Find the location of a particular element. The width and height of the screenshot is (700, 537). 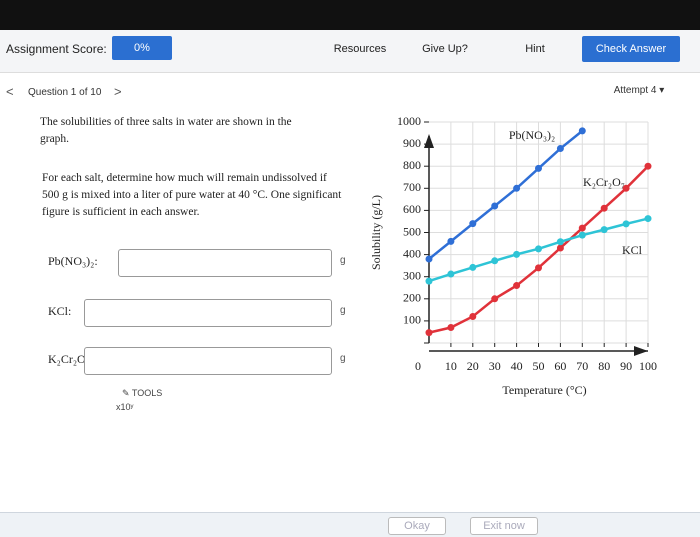

x-tick-label: 50 is located at coordinates (539, 366).